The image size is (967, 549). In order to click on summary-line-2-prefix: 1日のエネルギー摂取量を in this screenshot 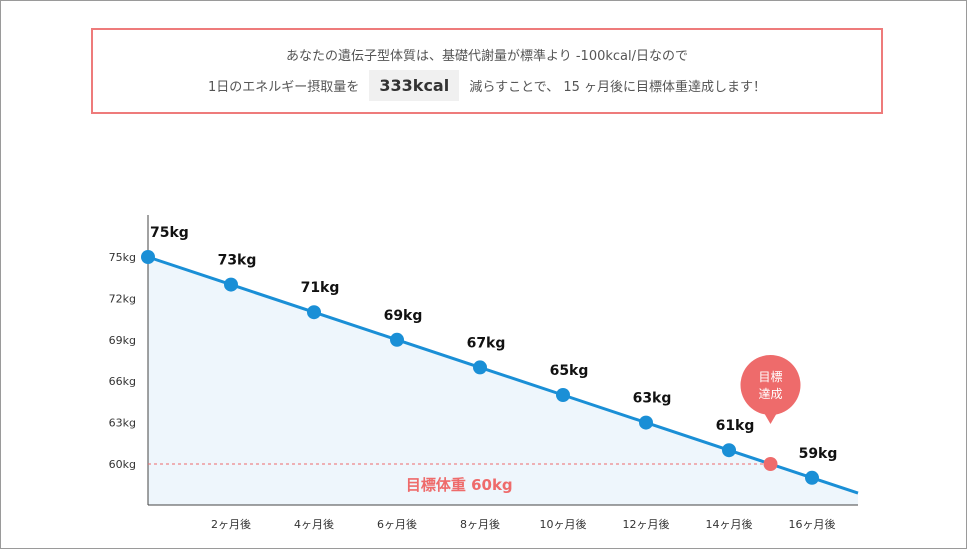, I will do `click(283, 87)`.